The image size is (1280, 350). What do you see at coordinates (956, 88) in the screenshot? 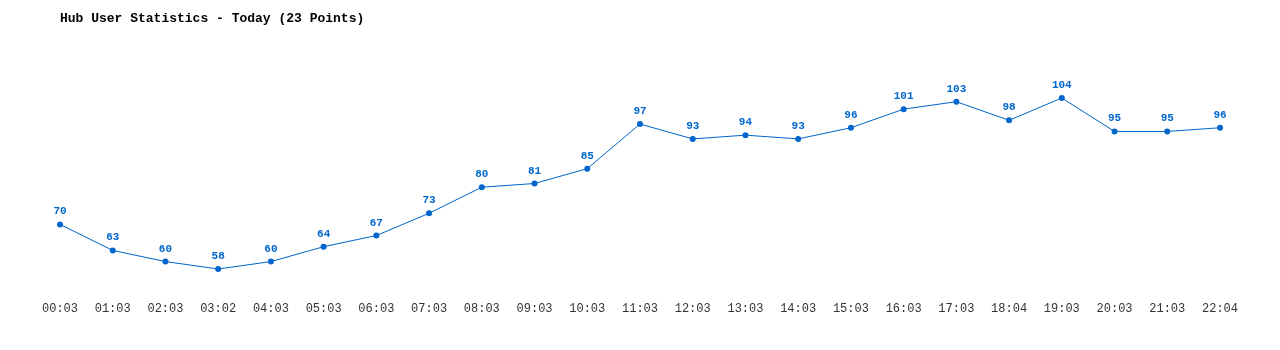
I see `data-label: 103` at bounding box center [956, 88].